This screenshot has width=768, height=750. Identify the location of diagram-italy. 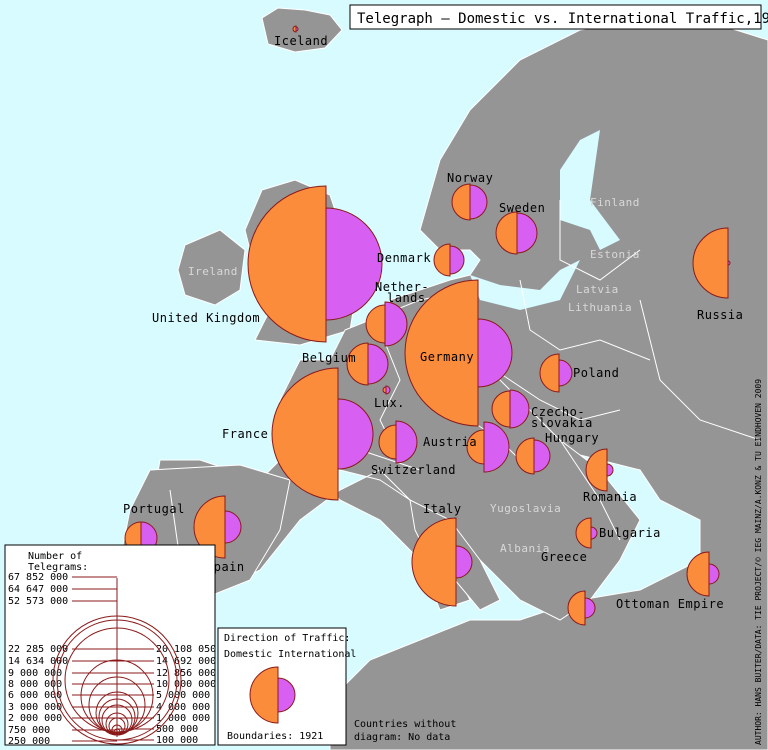
(442, 562).